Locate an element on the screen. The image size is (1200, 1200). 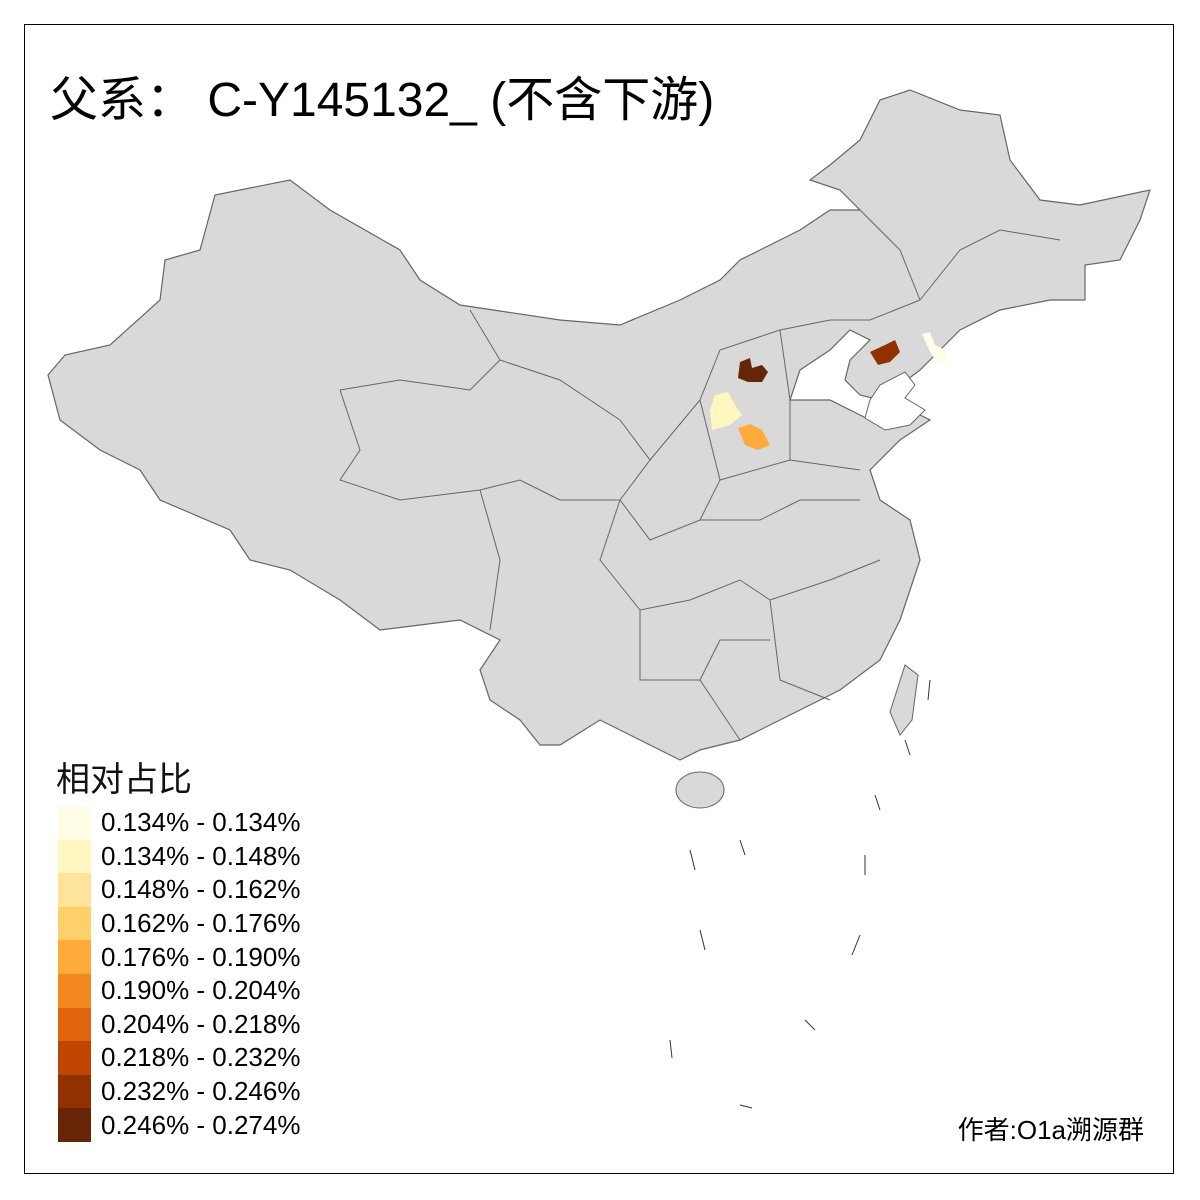
map-title: 父系： C-Y145132_ (不含下游) is located at coordinates (382, 100).